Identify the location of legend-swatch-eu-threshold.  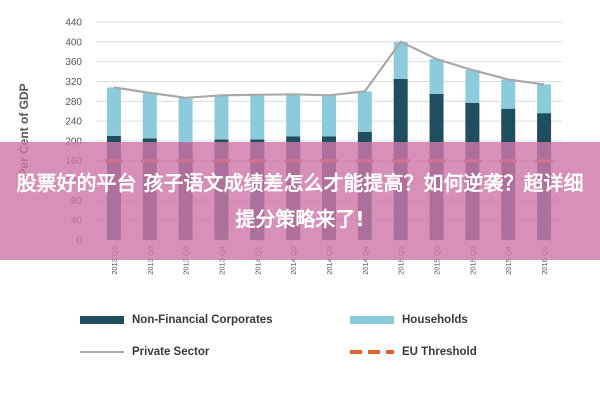
(372, 352).